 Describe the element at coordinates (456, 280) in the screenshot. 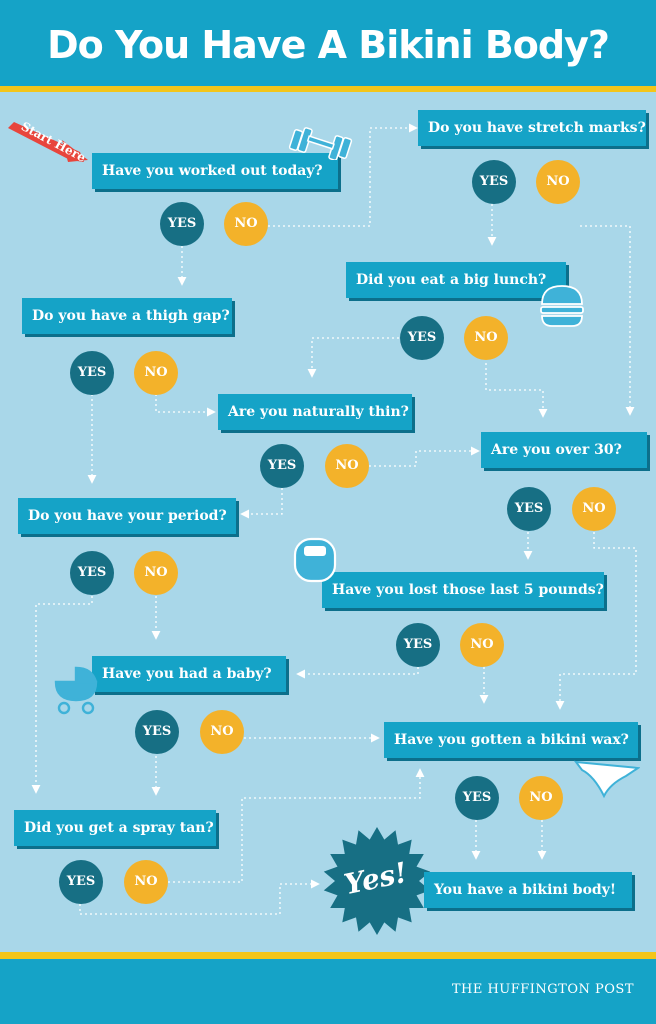

I see `question-big-lunch: Did you eat a big lunch?` at that location.